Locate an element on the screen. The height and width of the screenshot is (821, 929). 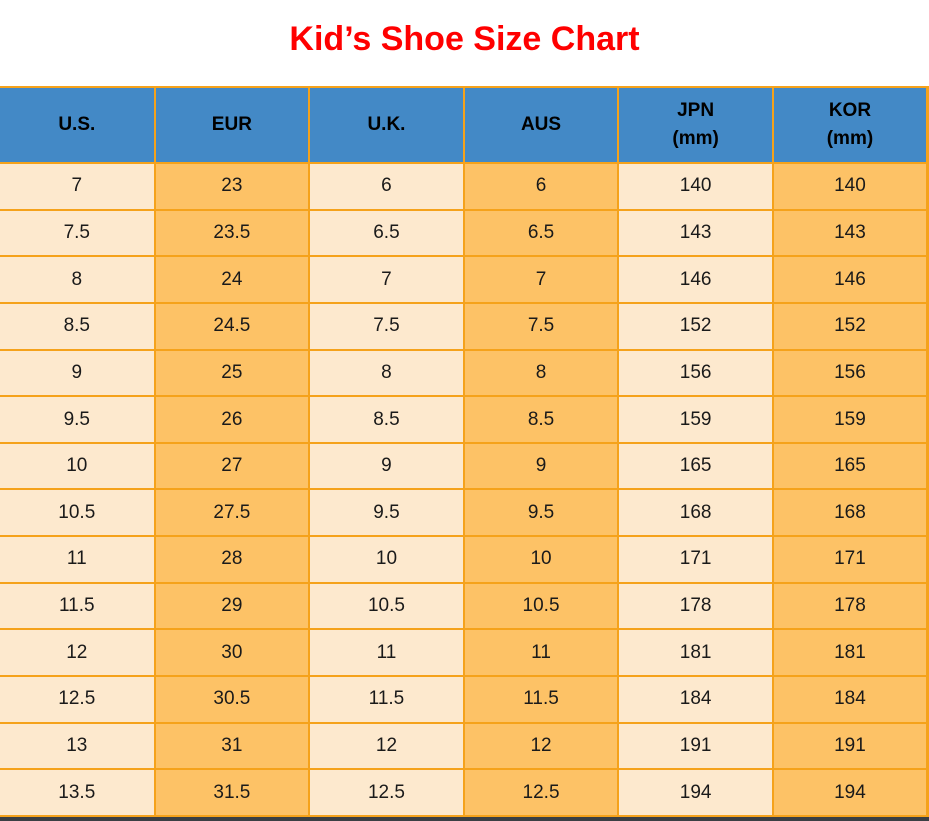
table-cell-us: 8.5 is located at coordinates (78, 326).